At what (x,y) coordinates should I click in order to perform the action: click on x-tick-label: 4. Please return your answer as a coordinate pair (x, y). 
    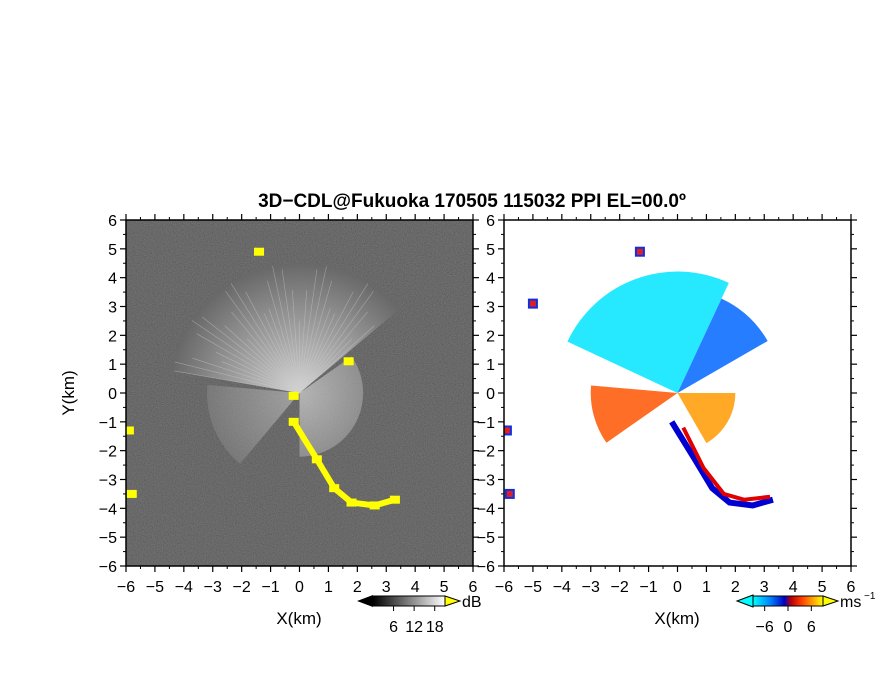
    Looking at the image, I should click on (793, 587).